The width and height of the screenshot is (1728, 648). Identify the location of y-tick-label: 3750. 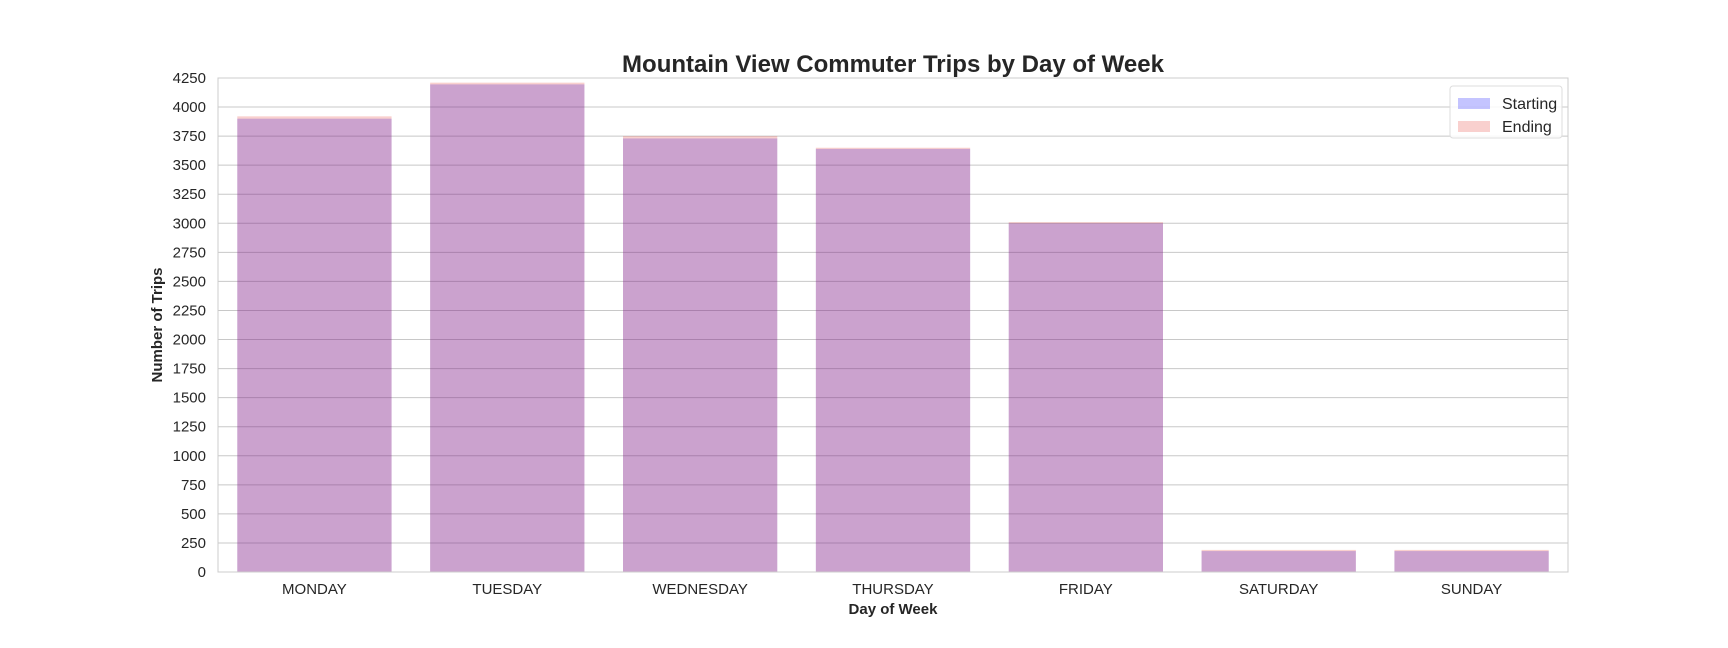
(189, 136).